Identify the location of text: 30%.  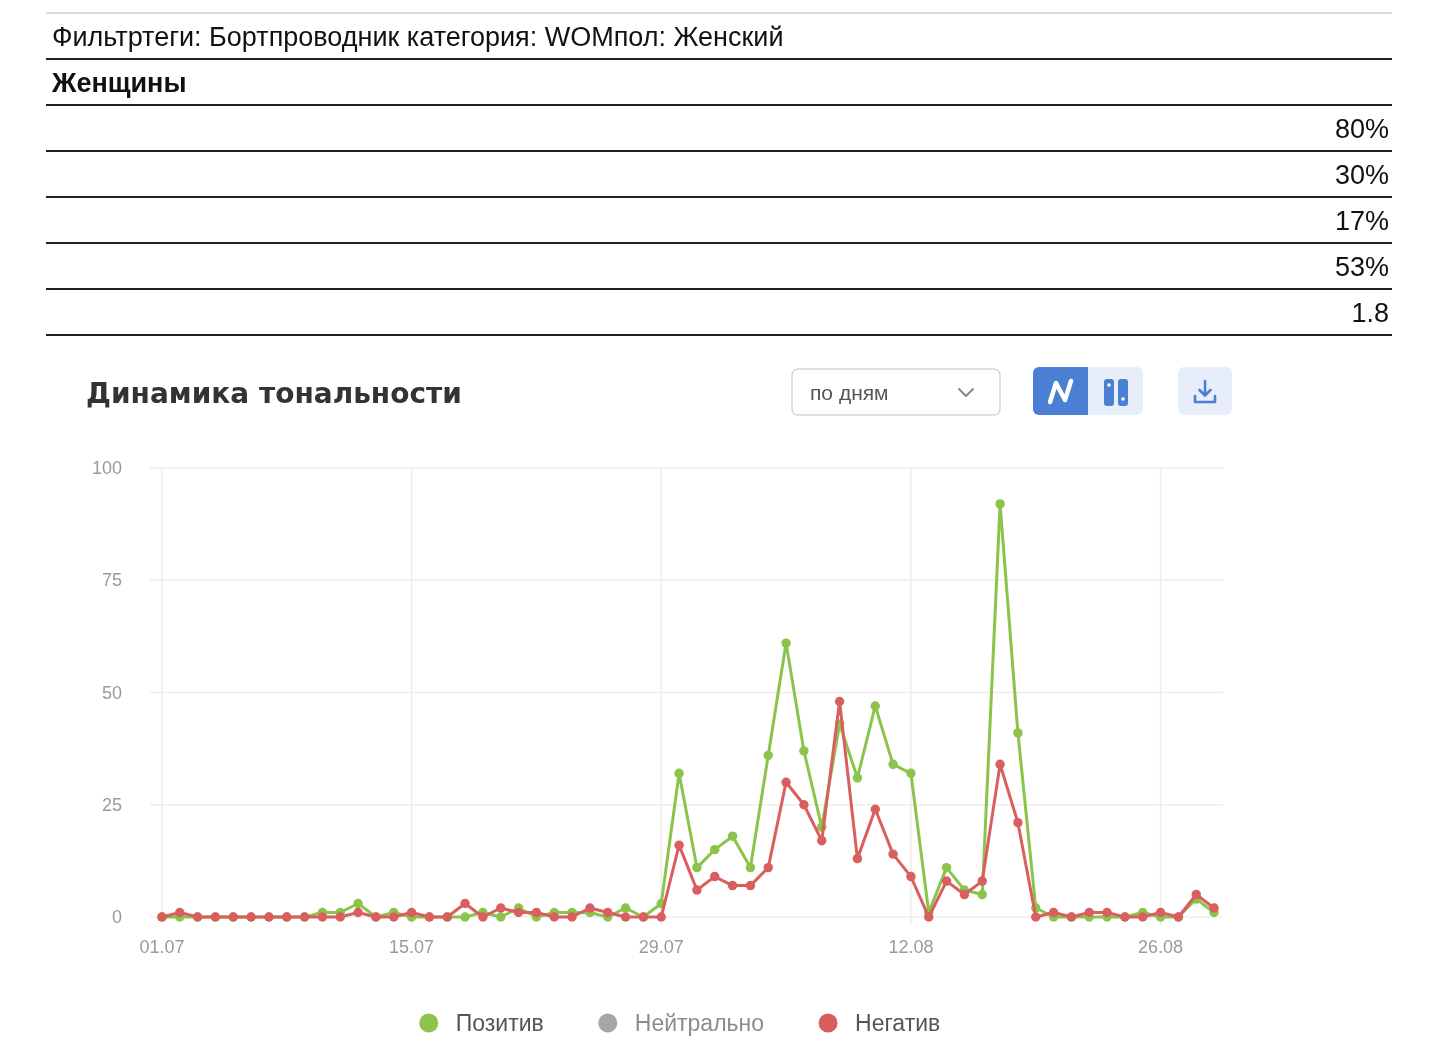
(1361, 175).